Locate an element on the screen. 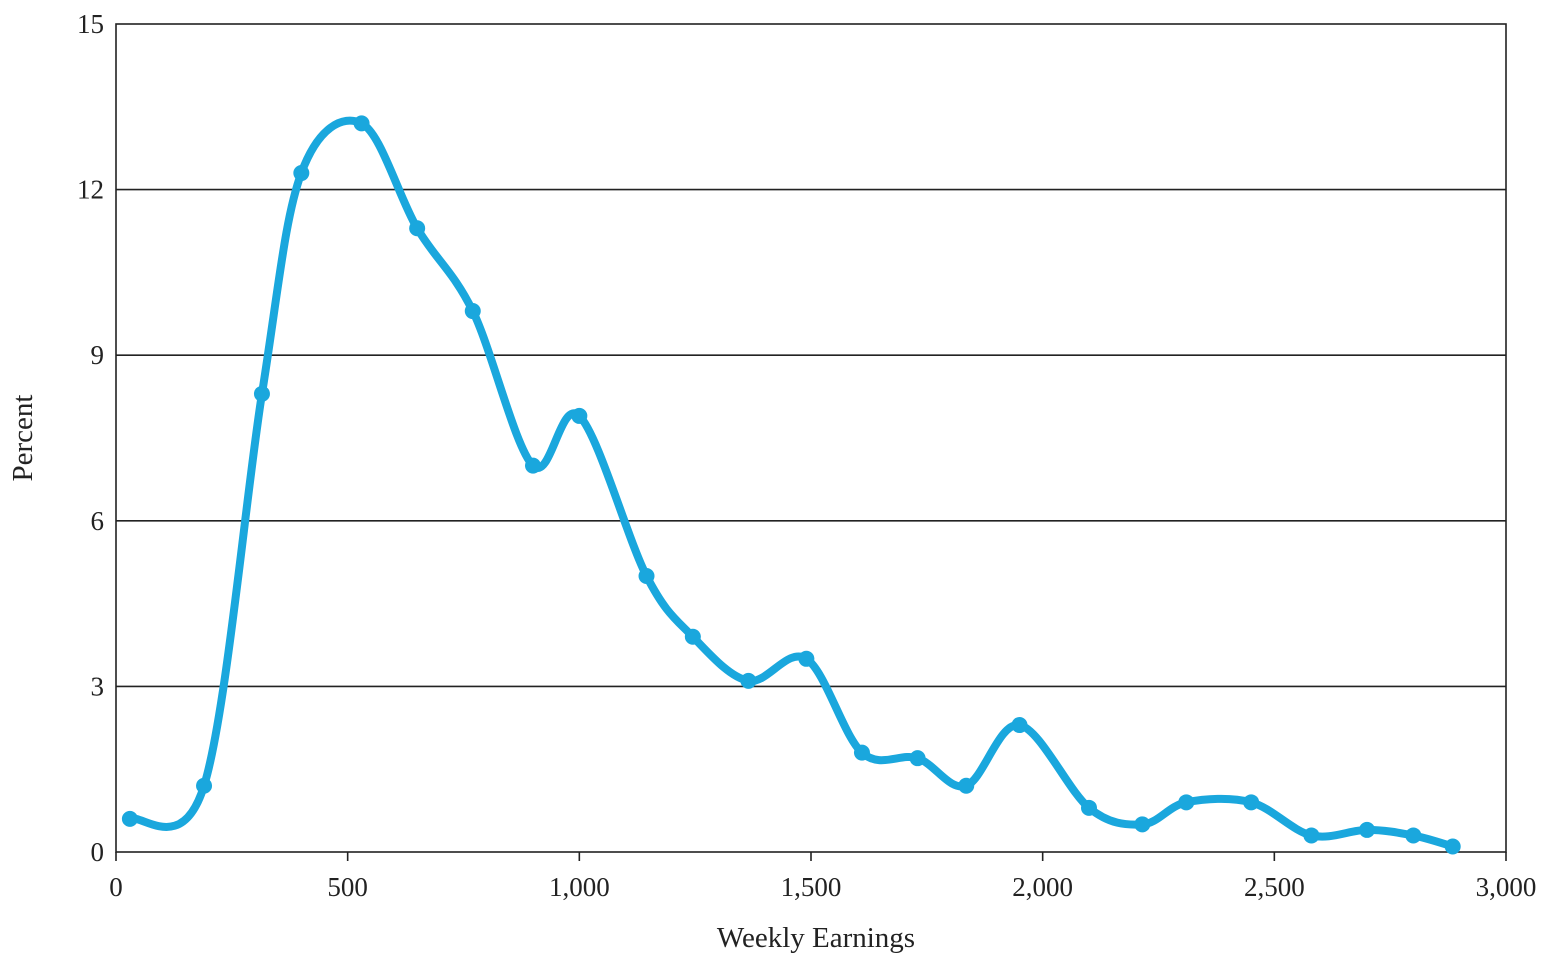  y-axis-title: Percent is located at coordinates (23, 438).